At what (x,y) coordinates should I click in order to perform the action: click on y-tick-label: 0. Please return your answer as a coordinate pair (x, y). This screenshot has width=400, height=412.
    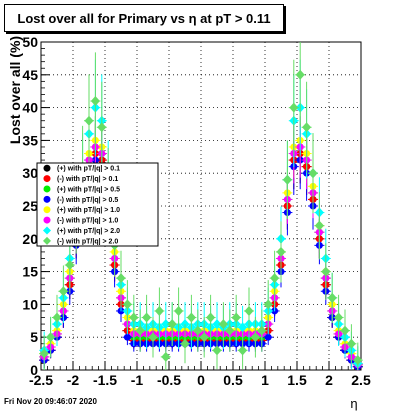
    Looking at the image, I should click on (34, 370).